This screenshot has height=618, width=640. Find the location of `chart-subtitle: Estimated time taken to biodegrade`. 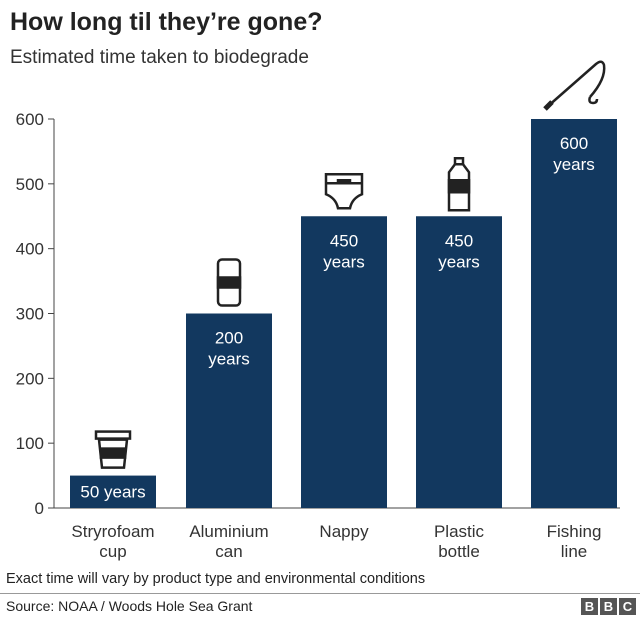

chart-subtitle: Estimated time taken to biodegrade is located at coordinates (159, 57).